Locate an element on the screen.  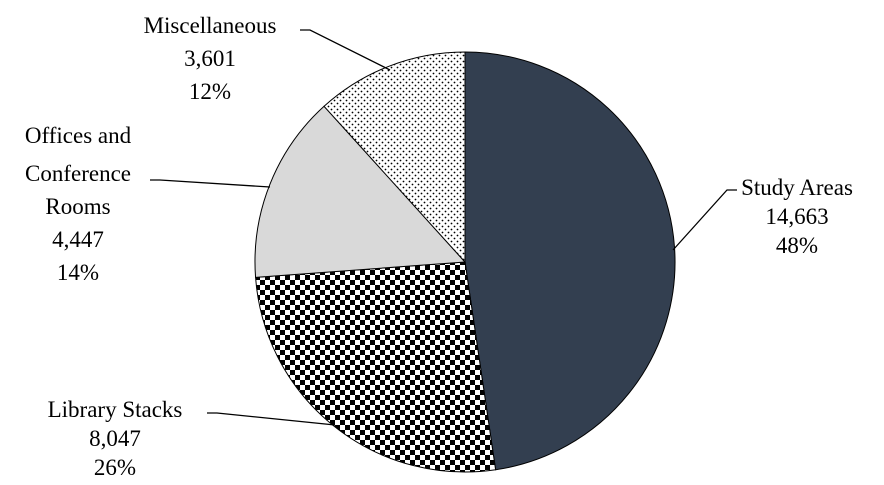
label-offices-line-3: Rooms is located at coordinates (77, 206).